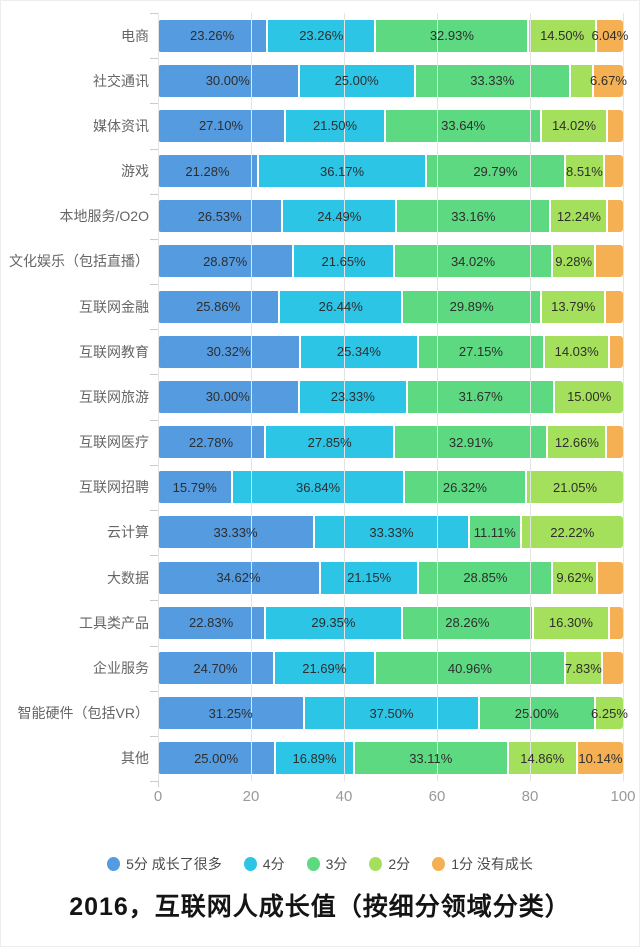  I want to click on bar-segment: 26.53%, so click(220, 216).